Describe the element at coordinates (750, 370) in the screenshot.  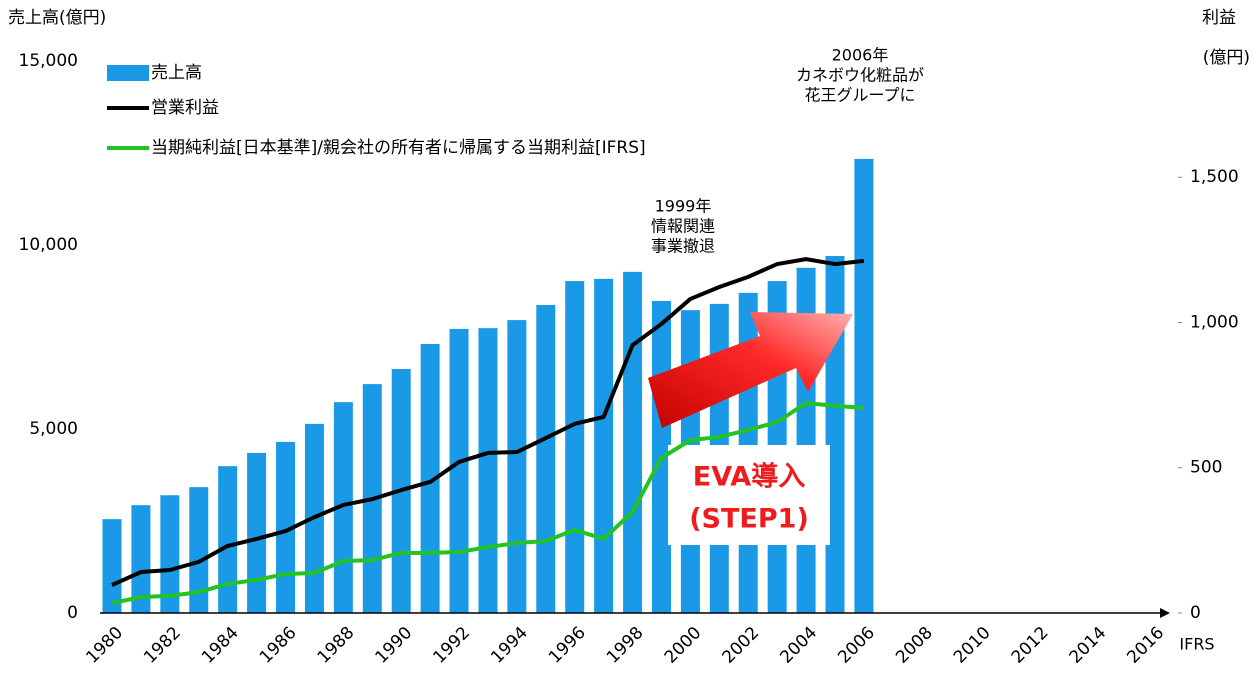
I see `arrow` at that location.